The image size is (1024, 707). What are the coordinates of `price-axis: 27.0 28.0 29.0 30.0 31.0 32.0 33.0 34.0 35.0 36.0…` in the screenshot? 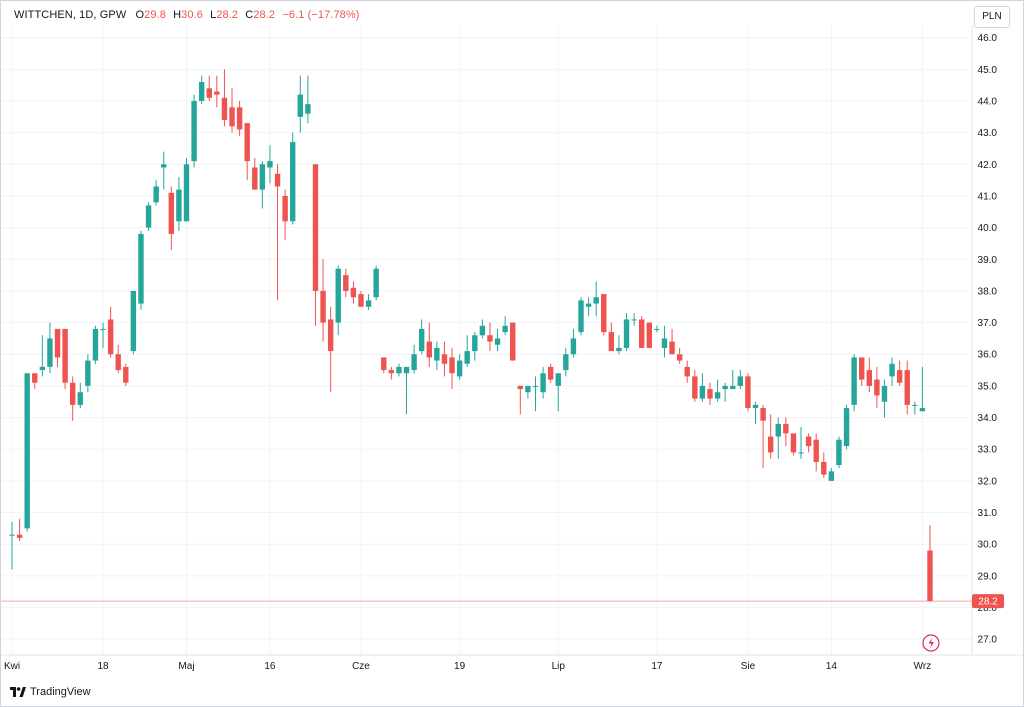 It's located at (988, 339).